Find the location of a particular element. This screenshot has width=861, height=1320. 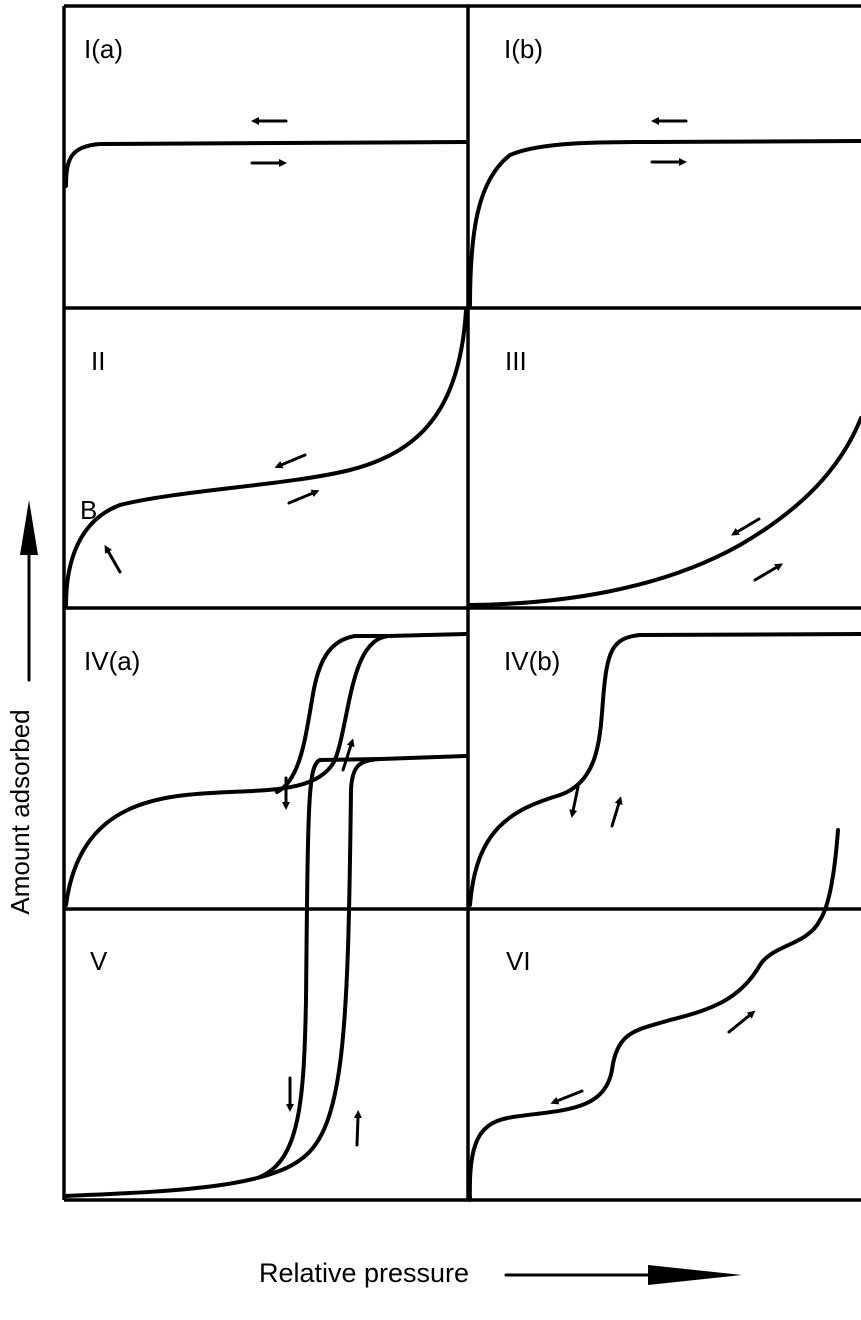

isotherm-curve-V-desorption is located at coordinates (320, 968).